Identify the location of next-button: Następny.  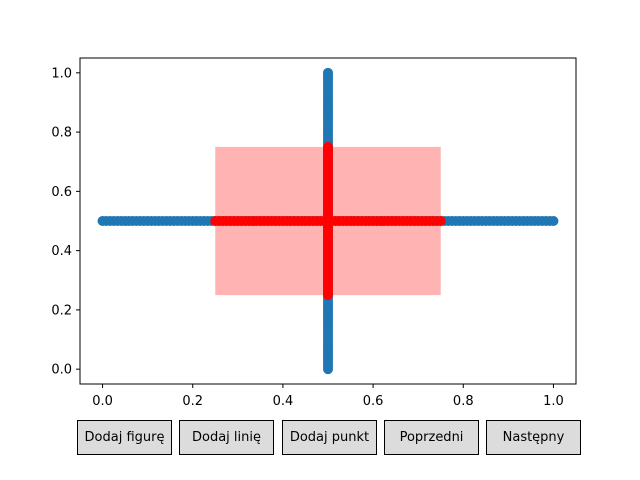
(533, 437).